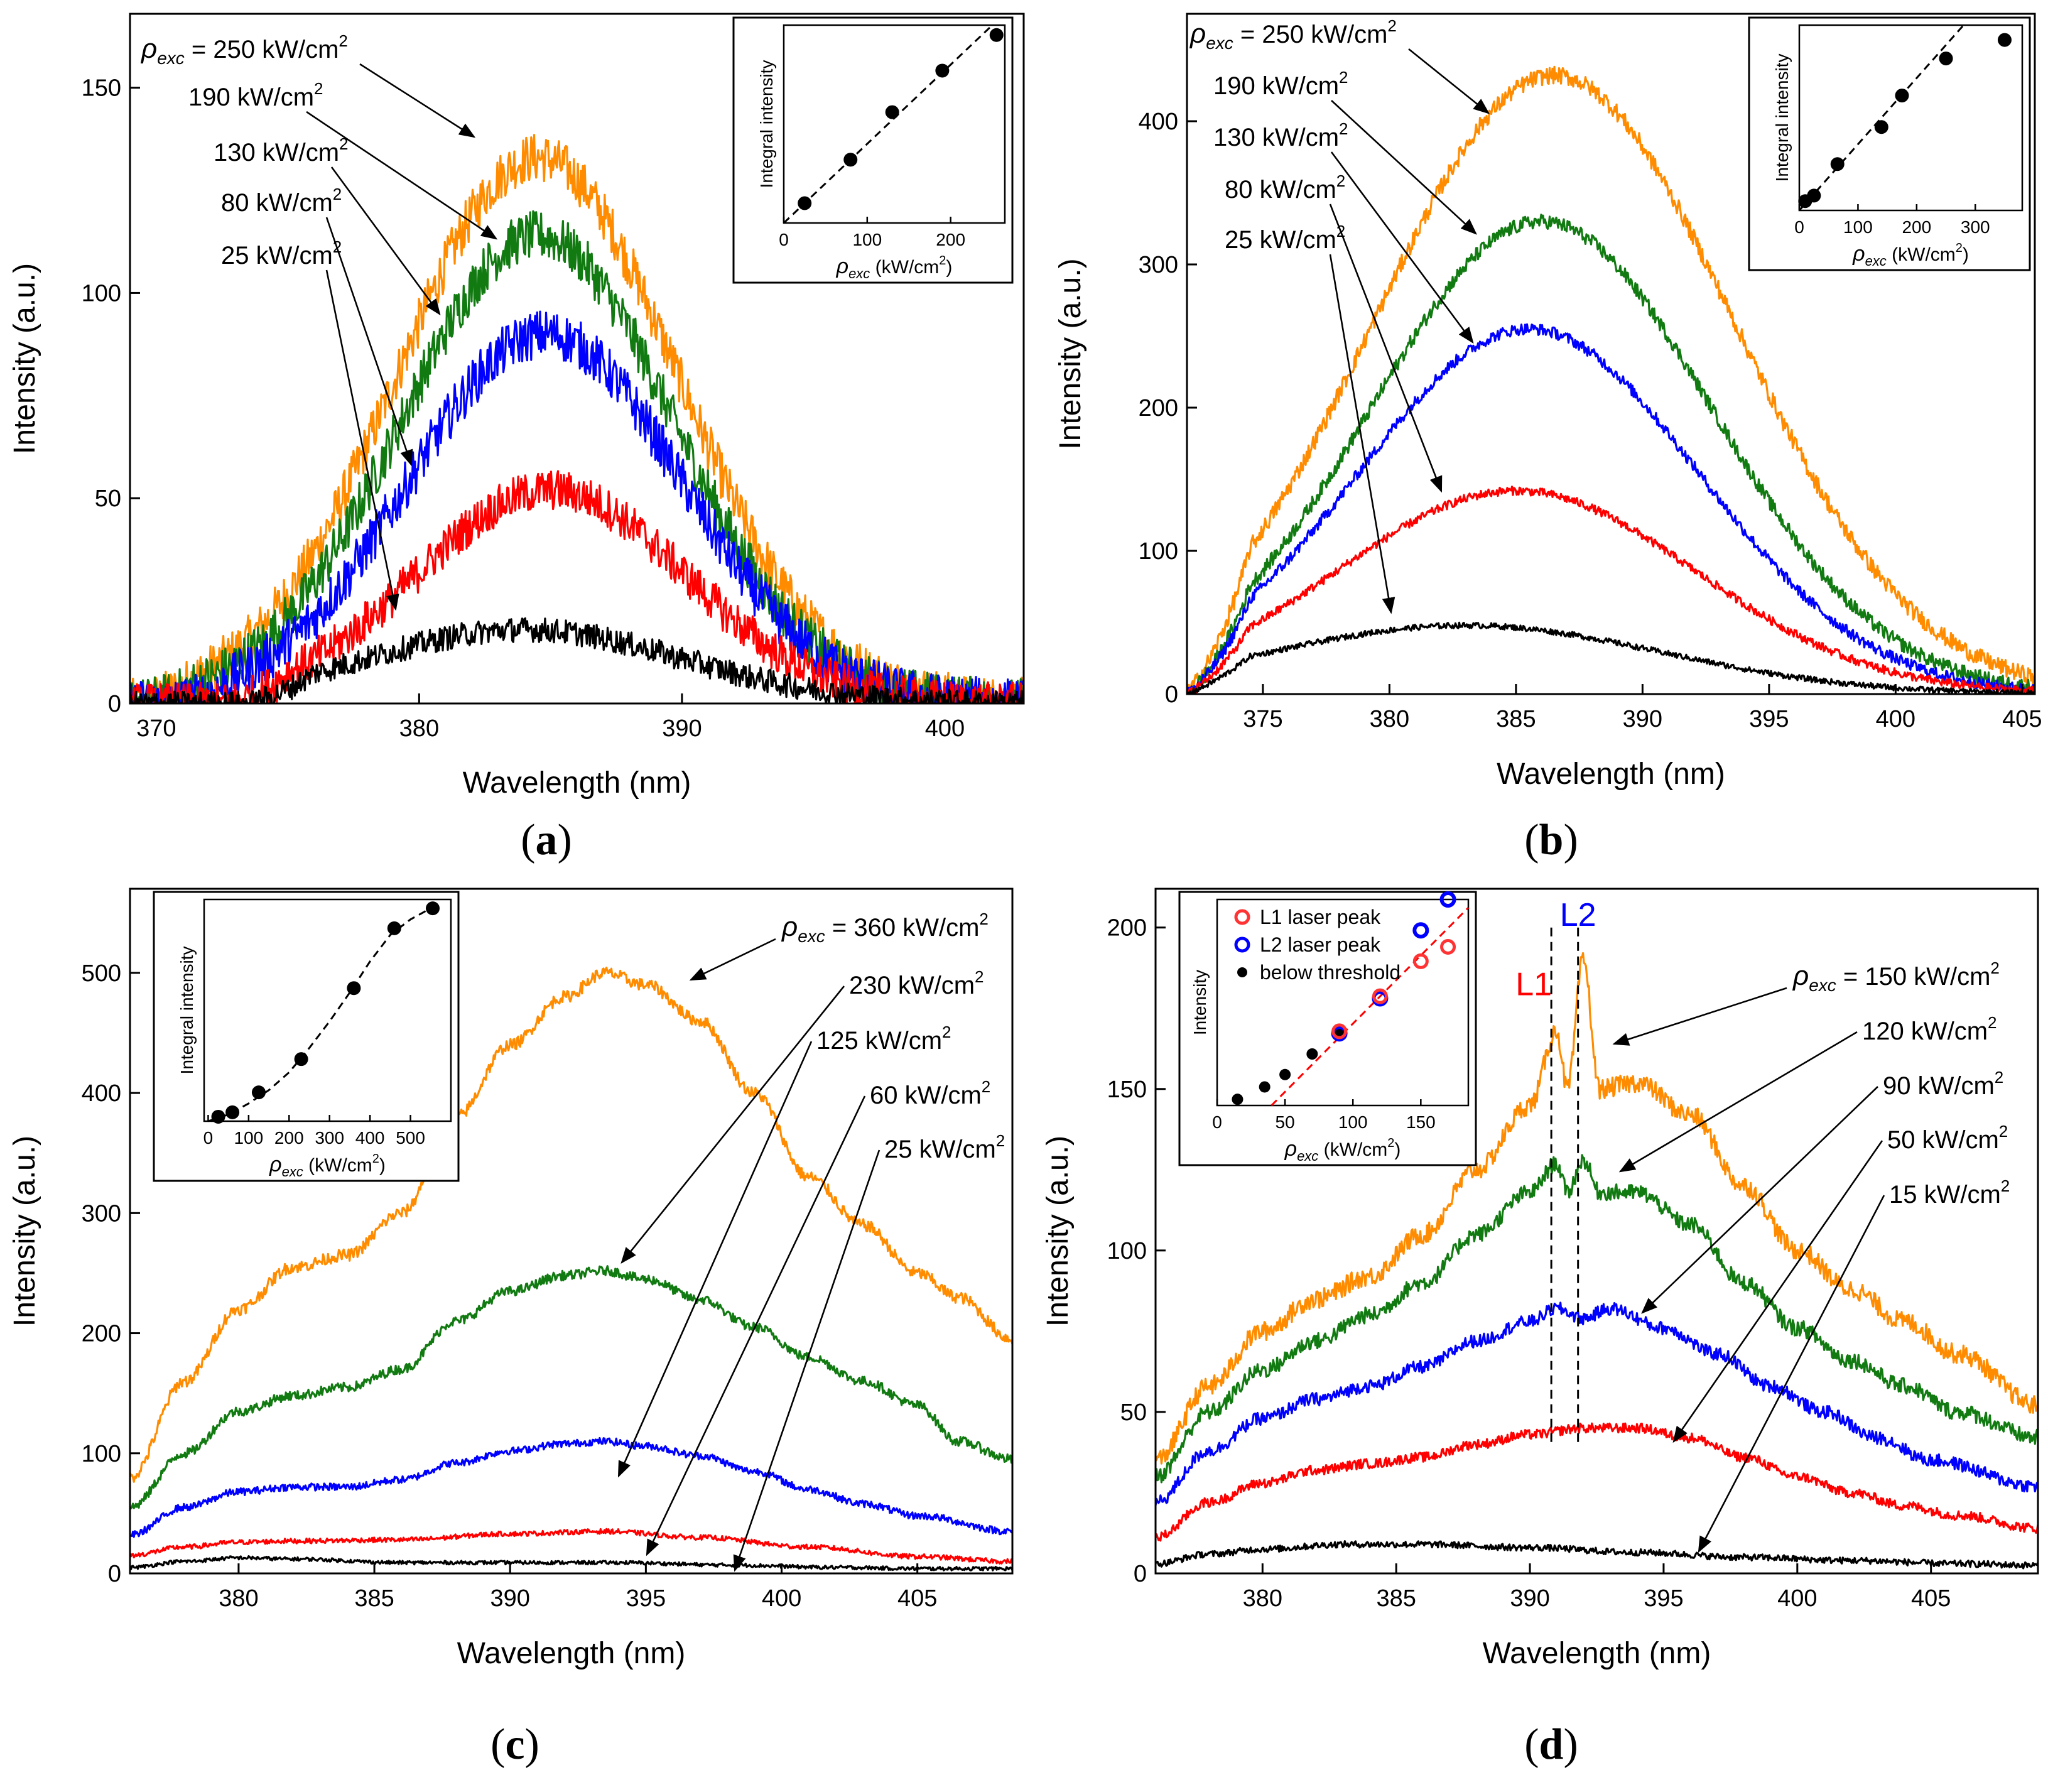 This screenshot has width=2048, height=1792. What do you see at coordinates (1420, 930) in the screenshot?
I see `inset-l2-point` at bounding box center [1420, 930].